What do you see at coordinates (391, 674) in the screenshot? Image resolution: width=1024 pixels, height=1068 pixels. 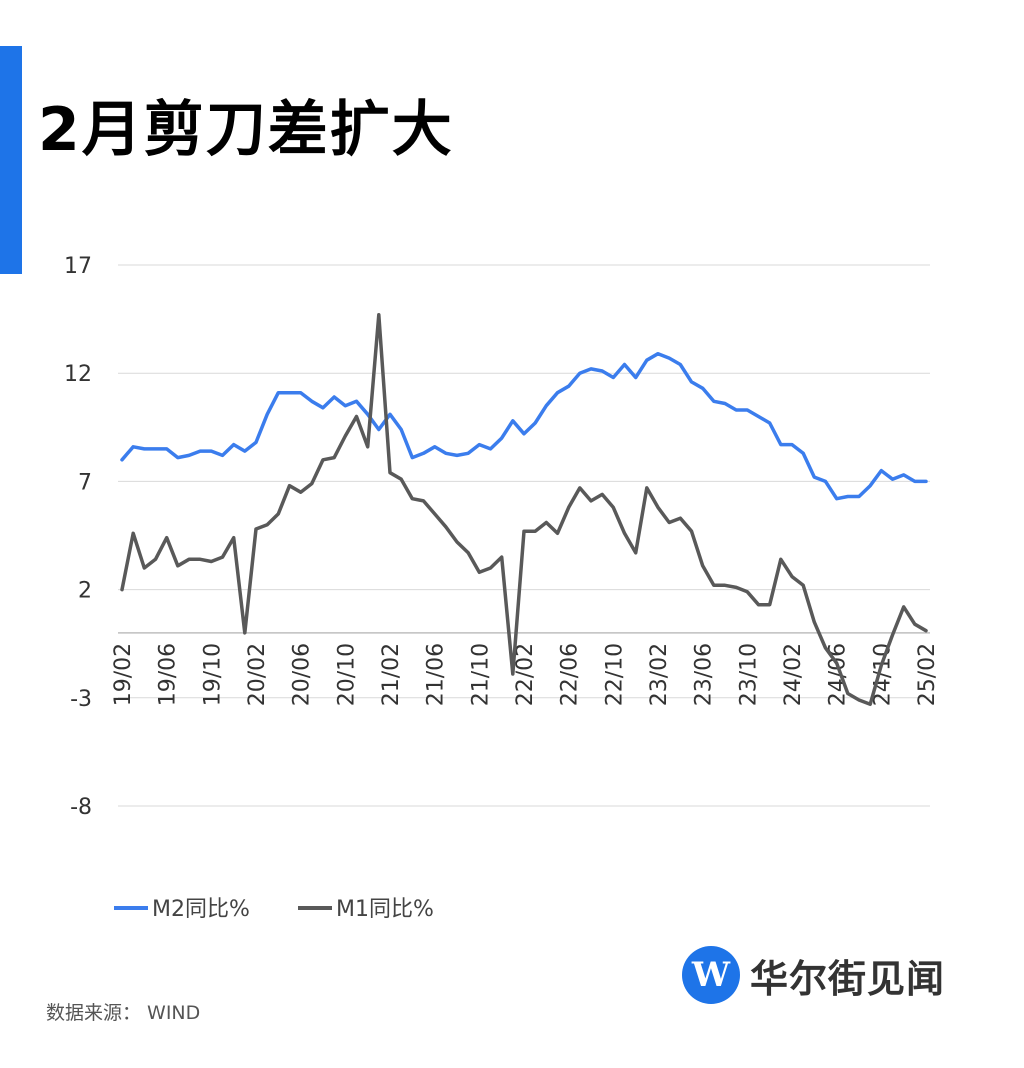 I see `x-tick-label: 21/02` at bounding box center [391, 674].